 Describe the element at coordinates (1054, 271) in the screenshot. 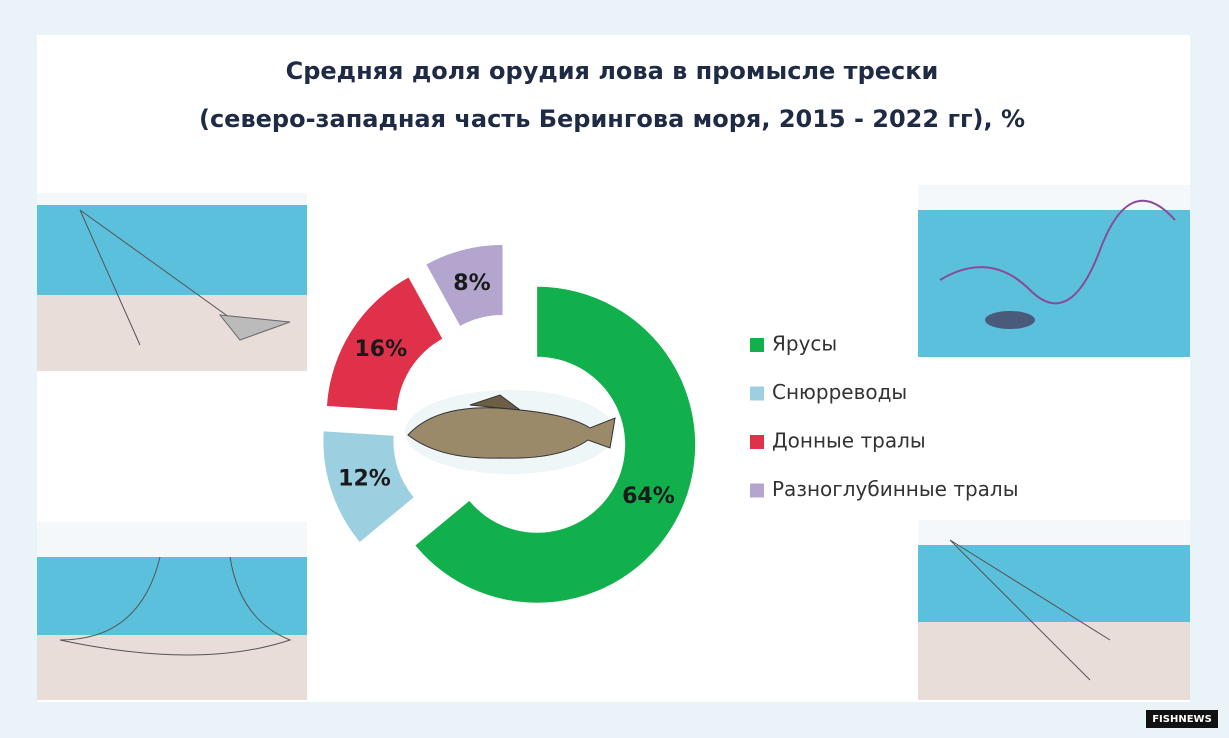

I see `illustration-longline` at that location.